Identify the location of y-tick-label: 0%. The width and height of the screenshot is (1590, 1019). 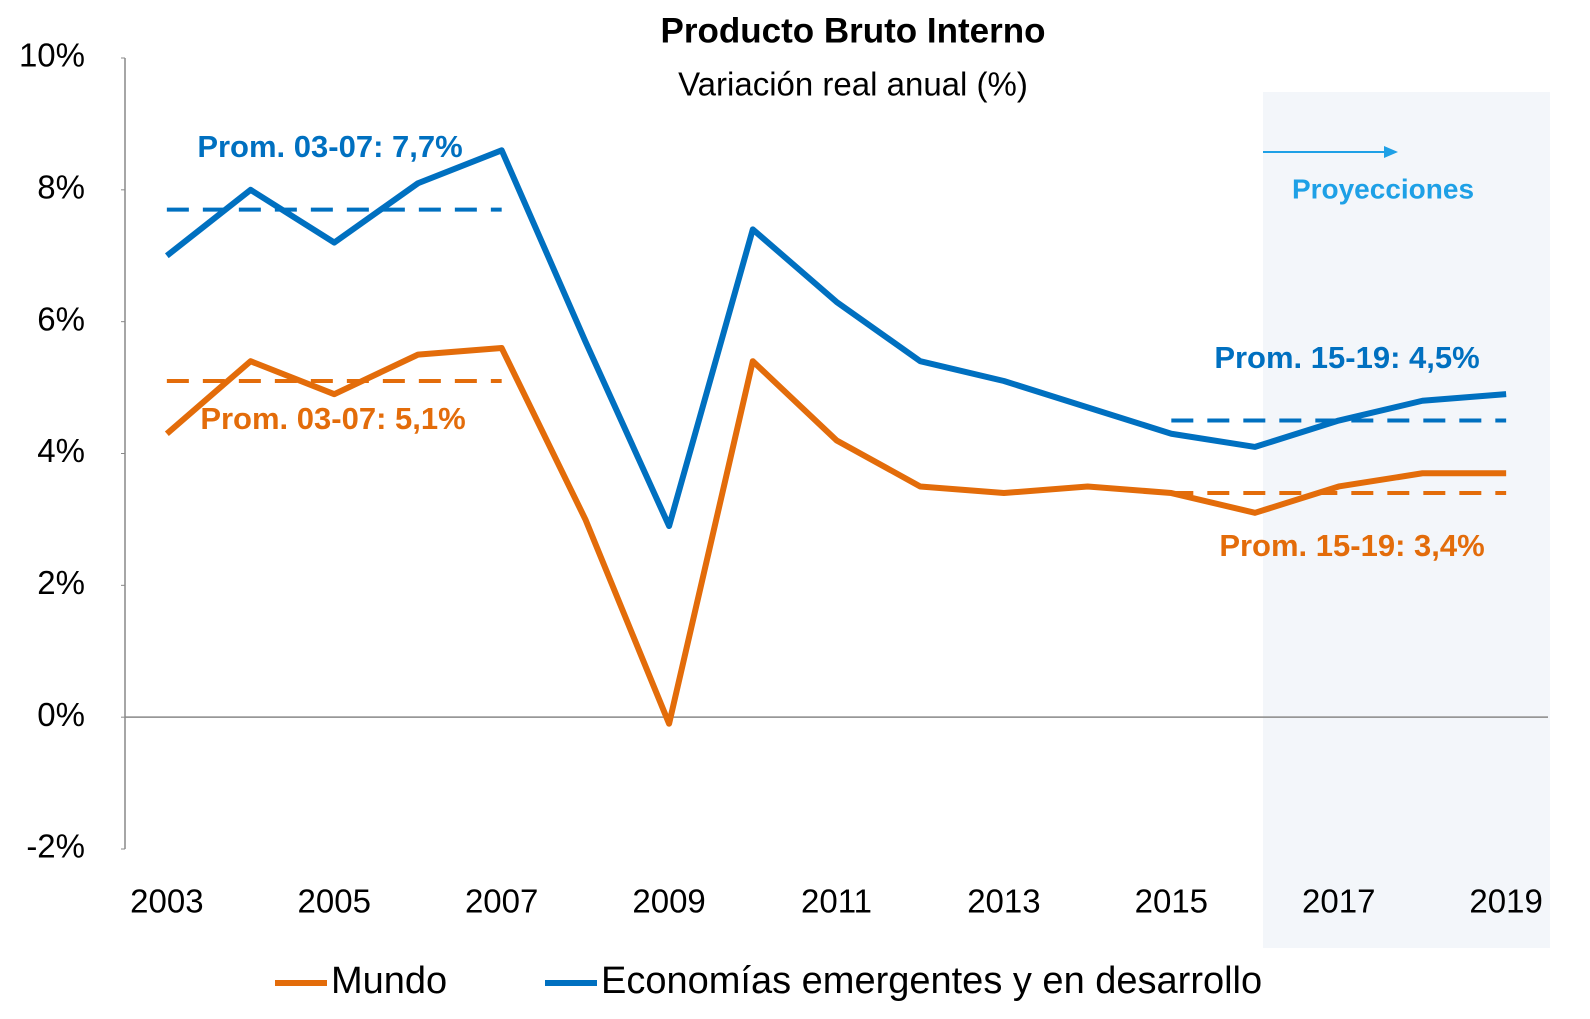
(61, 714).